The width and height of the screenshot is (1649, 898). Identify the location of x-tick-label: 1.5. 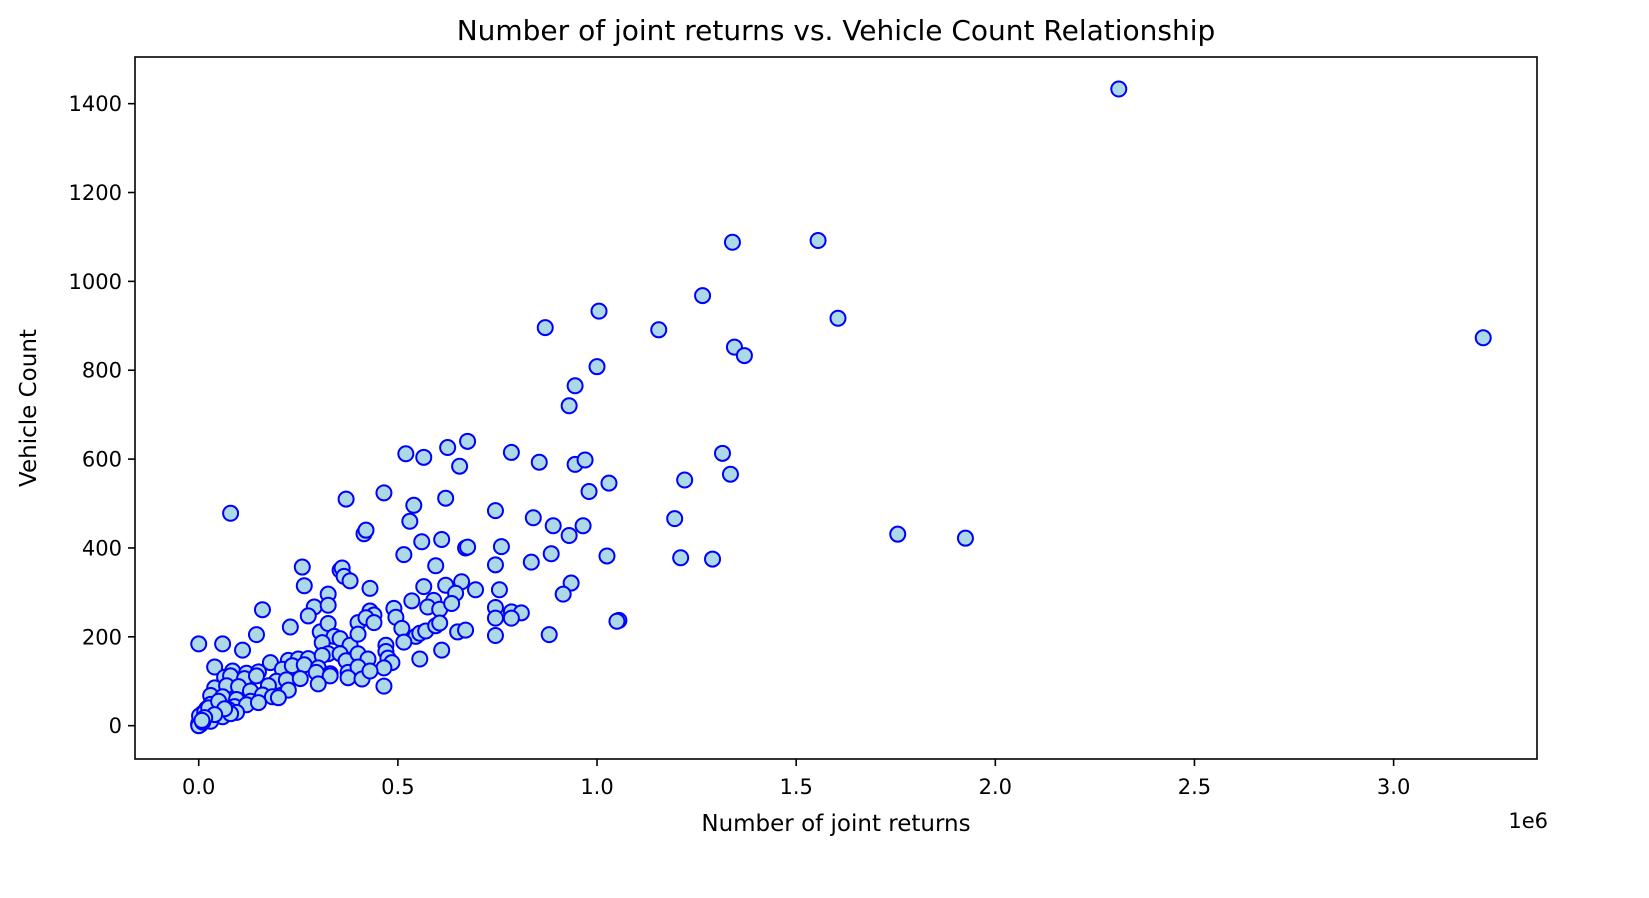
(795, 787).